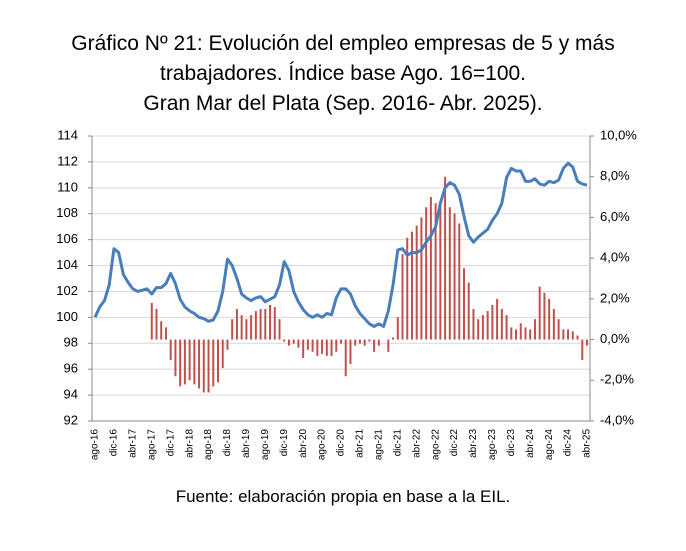  I want to click on y-tick-label: 96, so click(71, 368).